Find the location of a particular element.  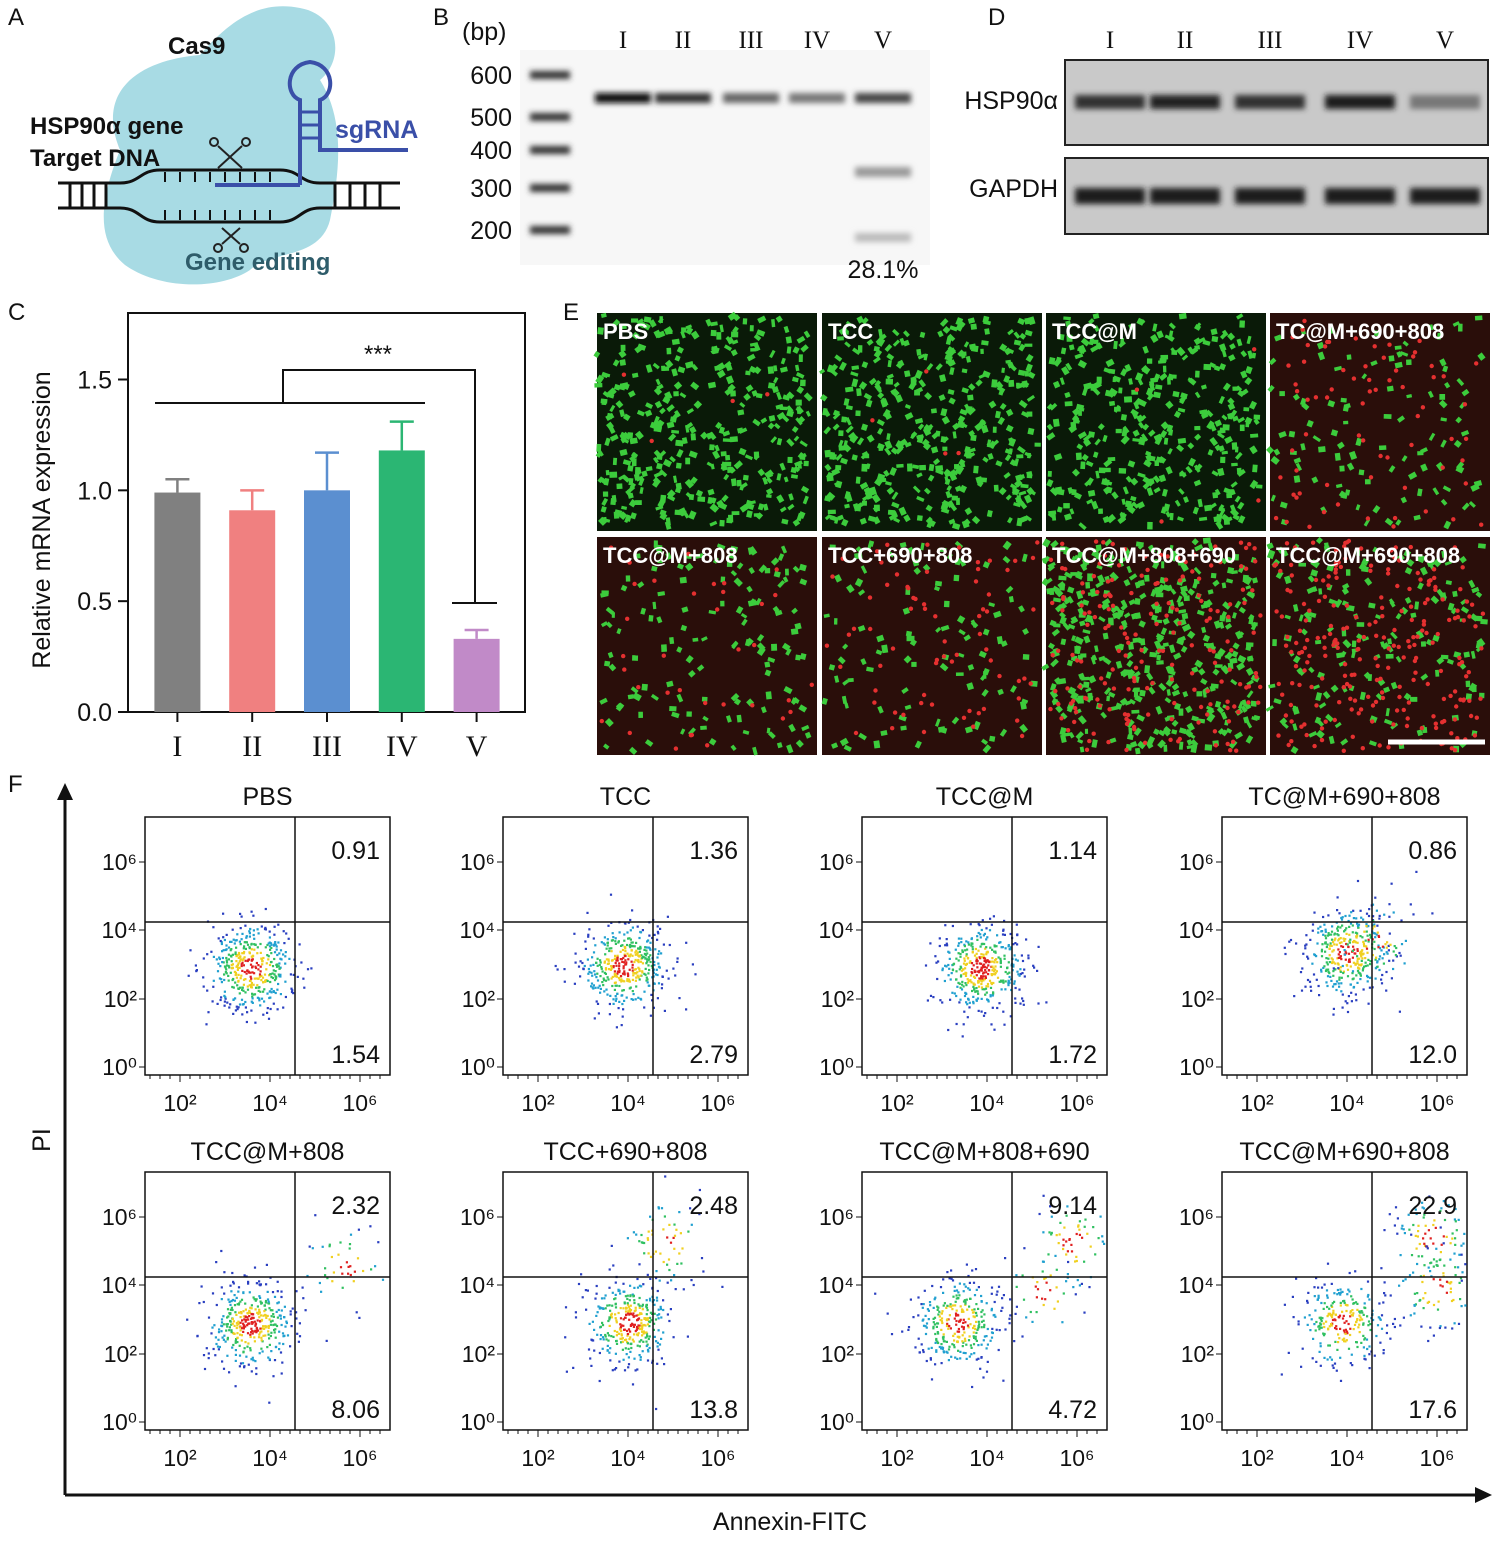

x-tick-label: 10⁴ is located at coordinates (1346, 1103).